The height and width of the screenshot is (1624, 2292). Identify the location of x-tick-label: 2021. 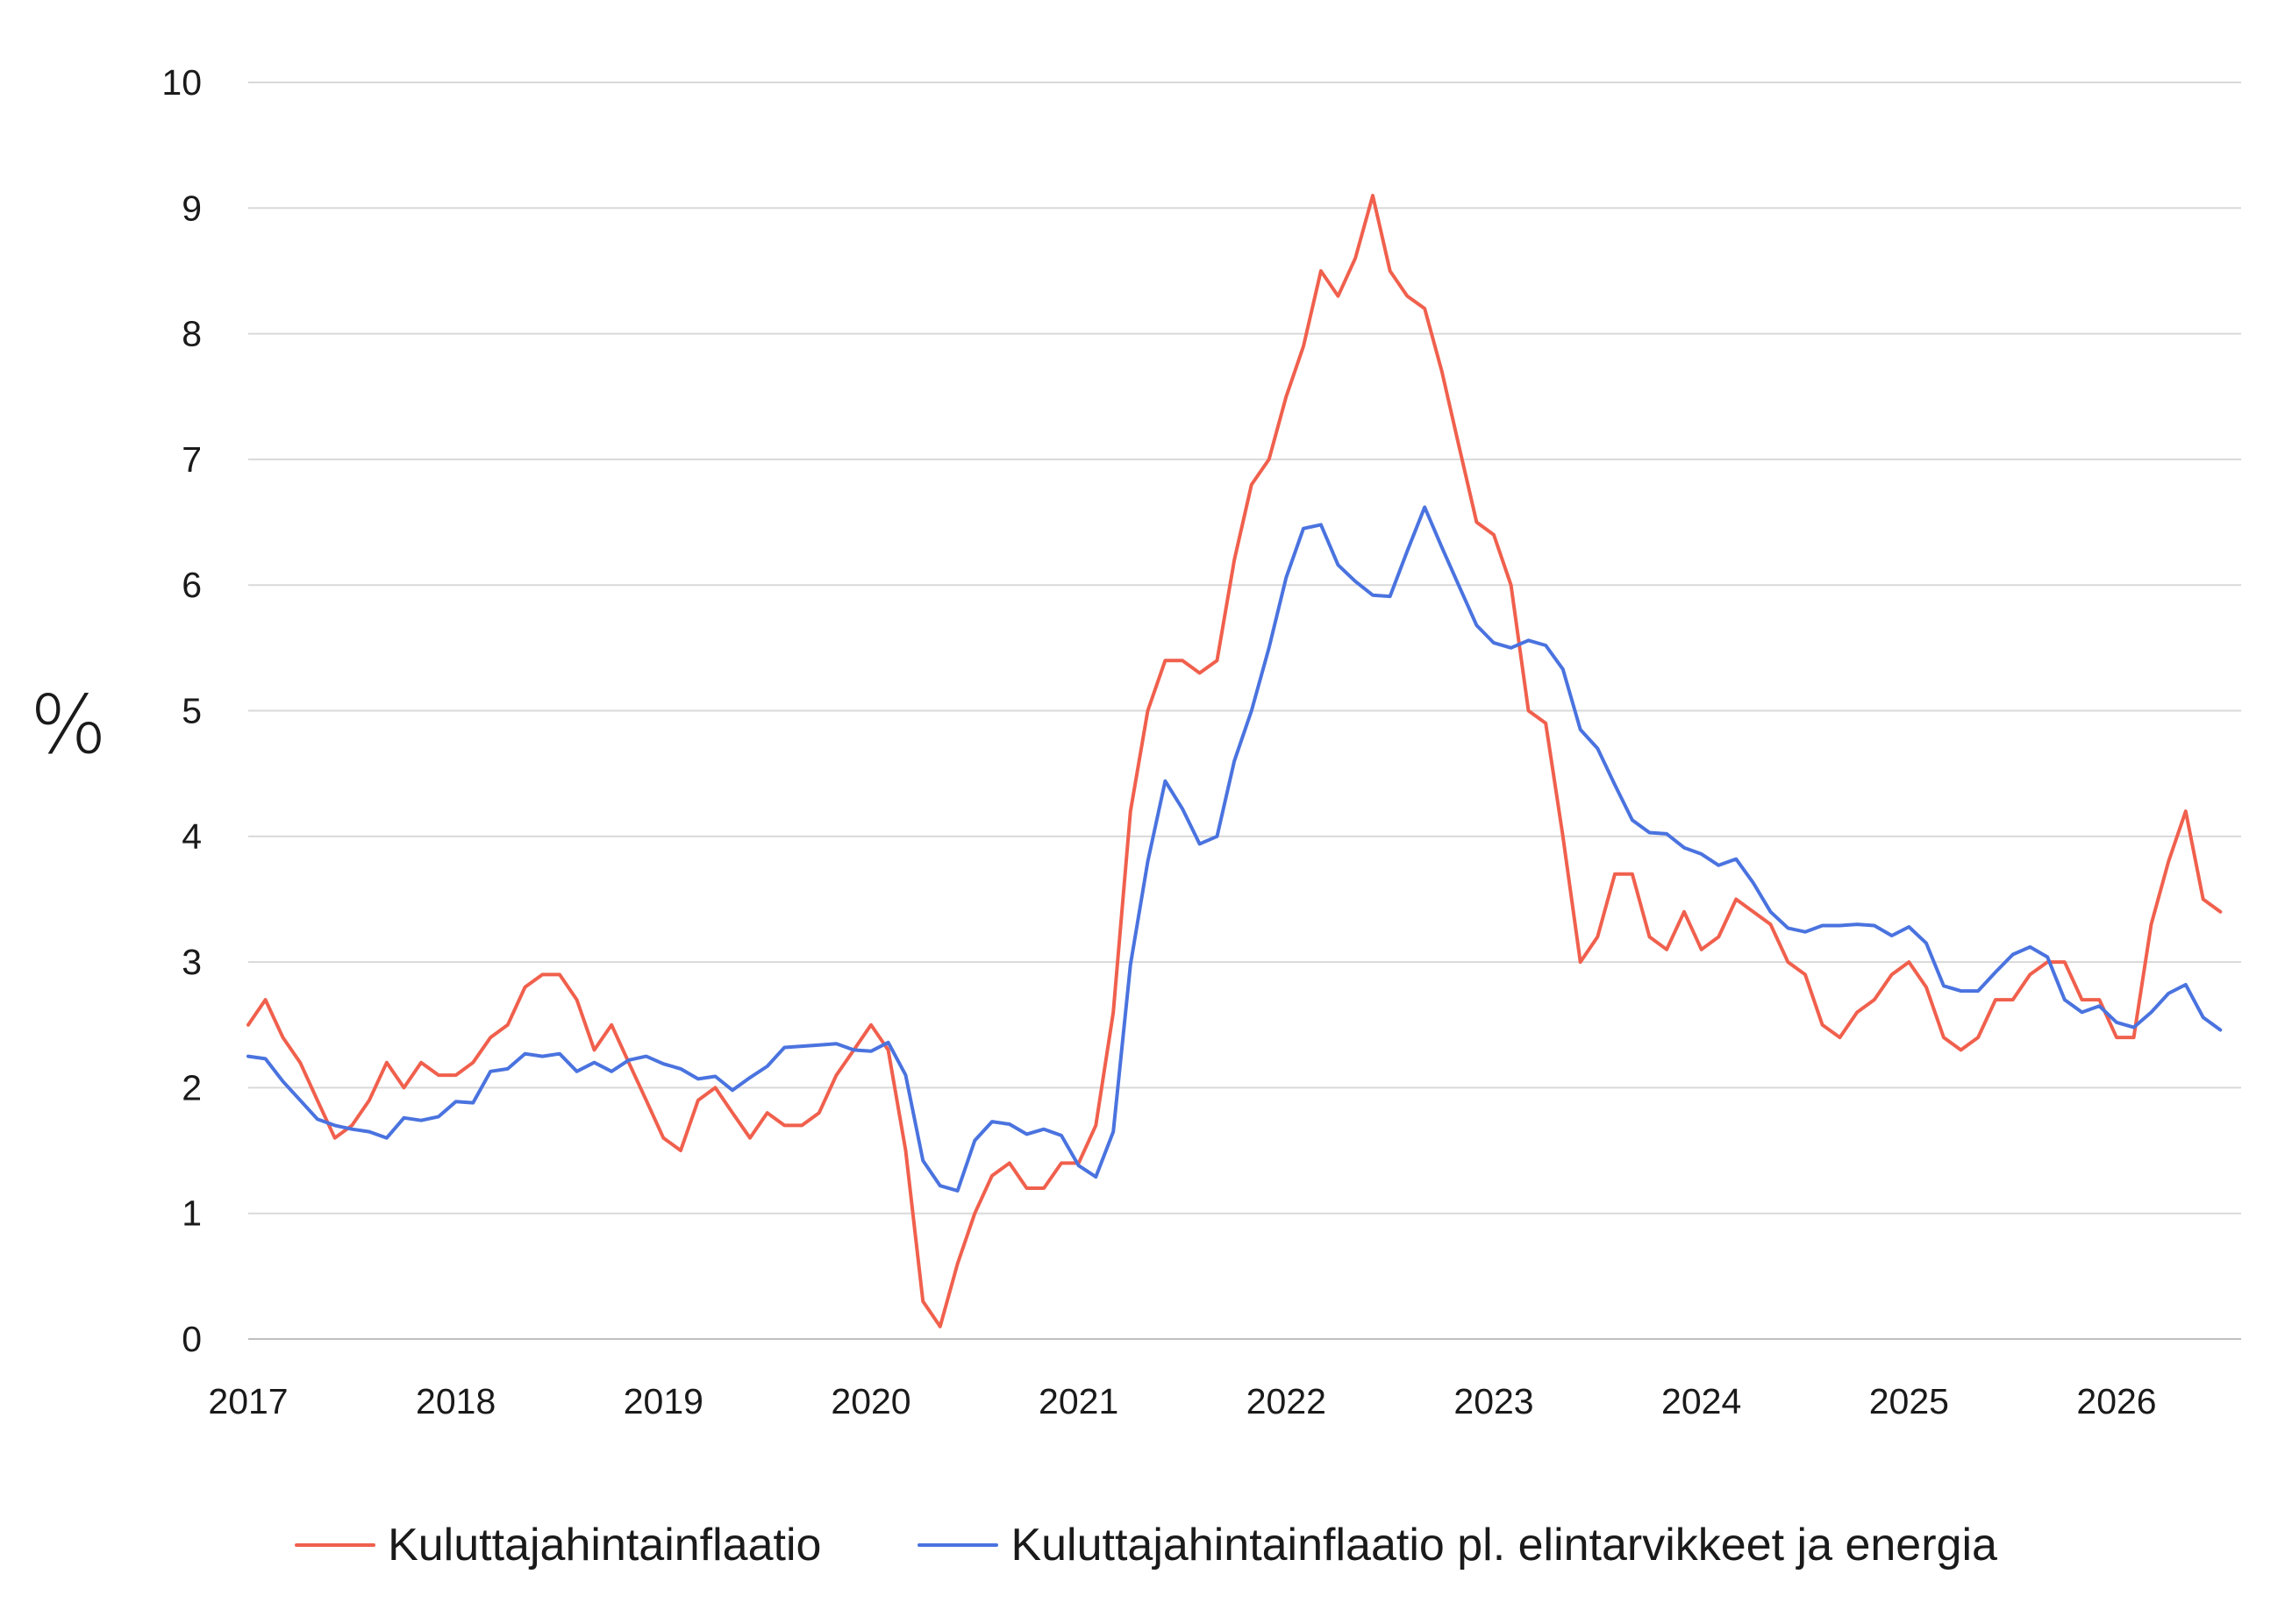
(1078, 1401).